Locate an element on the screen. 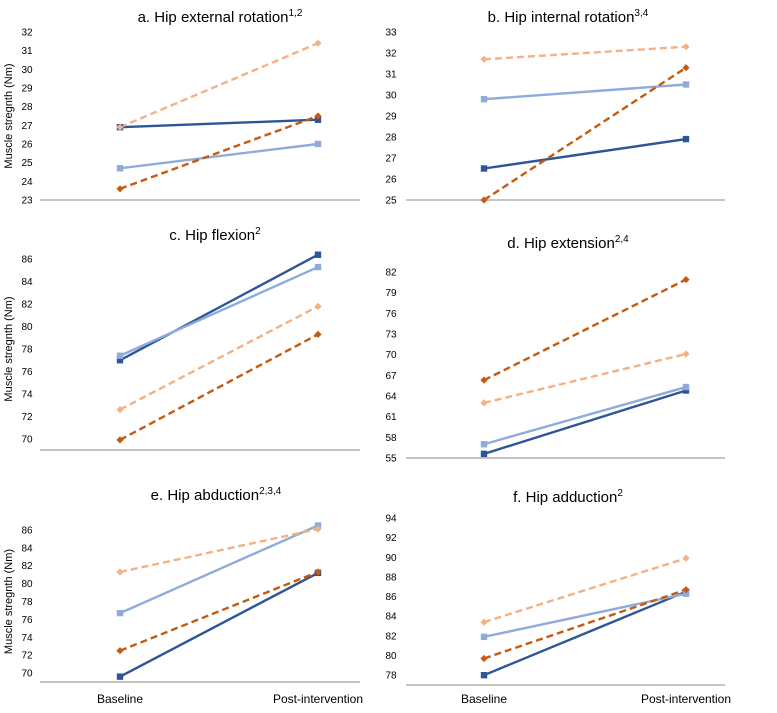 The image size is (777, 713). panel-title-superscript: 2,3,4 is located at coordinates (270, 491).